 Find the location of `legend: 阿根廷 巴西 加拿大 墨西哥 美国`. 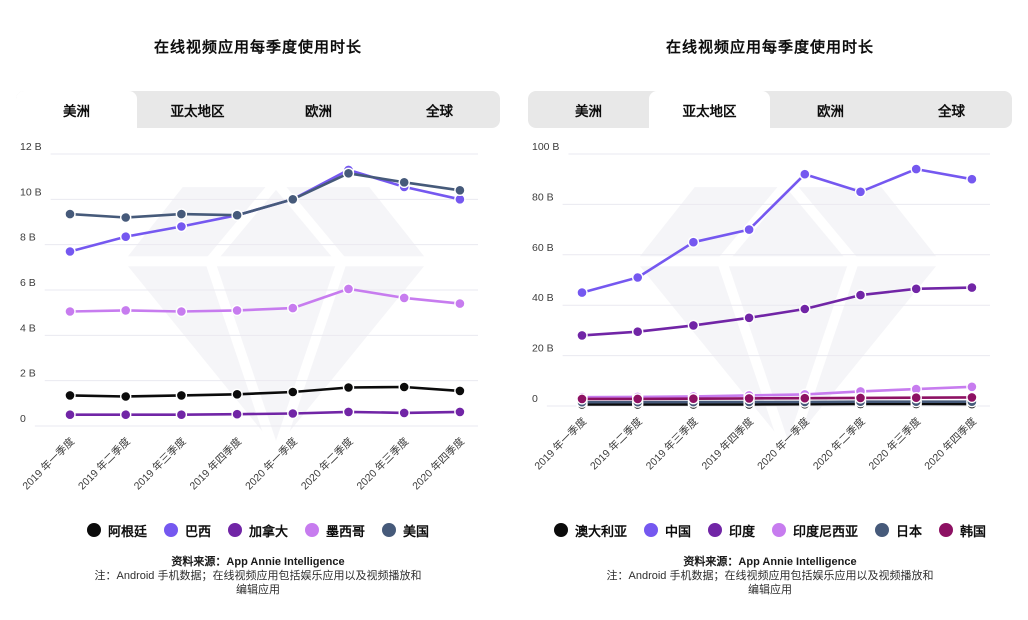

legend: 阿根廷 巴西 加拿大 墨西哥 美国 is located at coordinates (258, 530).